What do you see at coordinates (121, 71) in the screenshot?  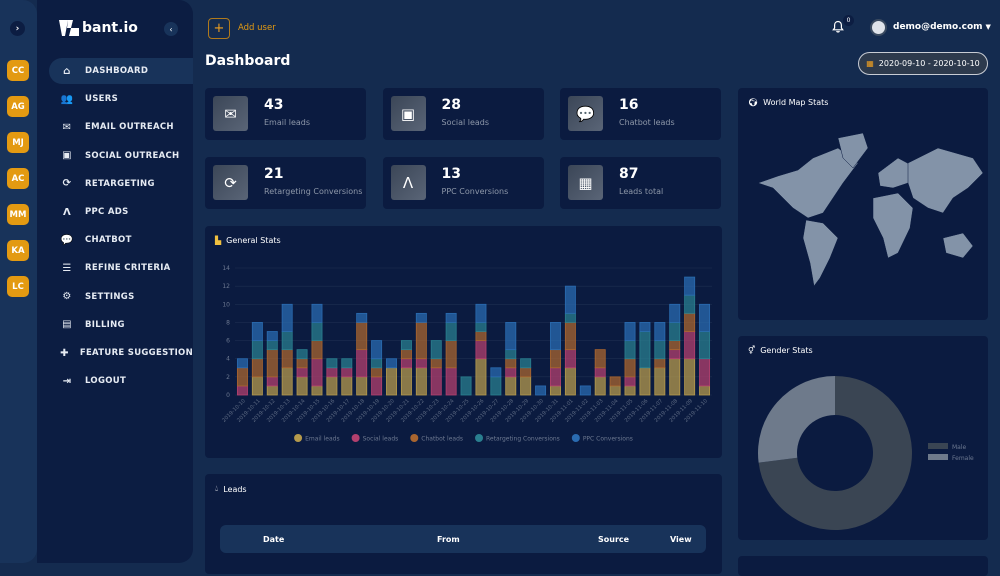 I see `sidebar-item-dashboard: ⌂ DASHBOARD` at bounding box center [121, 71].